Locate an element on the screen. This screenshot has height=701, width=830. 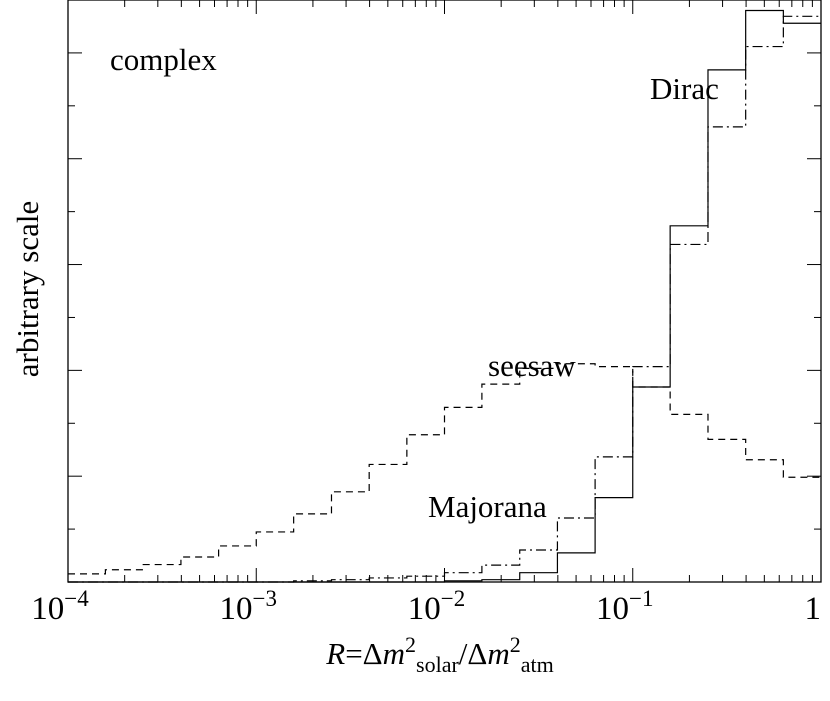
x-tick-label: 10⁻¹ is located at coordinates (624, 606).